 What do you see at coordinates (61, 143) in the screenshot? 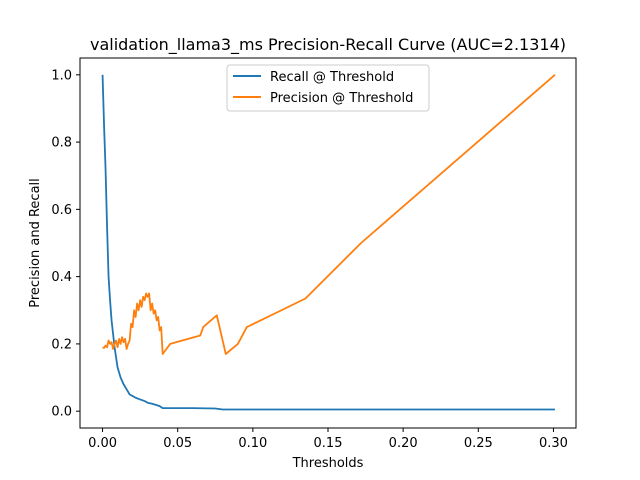
I see `y-tick-label: 0.8` at bounding box center [61, 143].